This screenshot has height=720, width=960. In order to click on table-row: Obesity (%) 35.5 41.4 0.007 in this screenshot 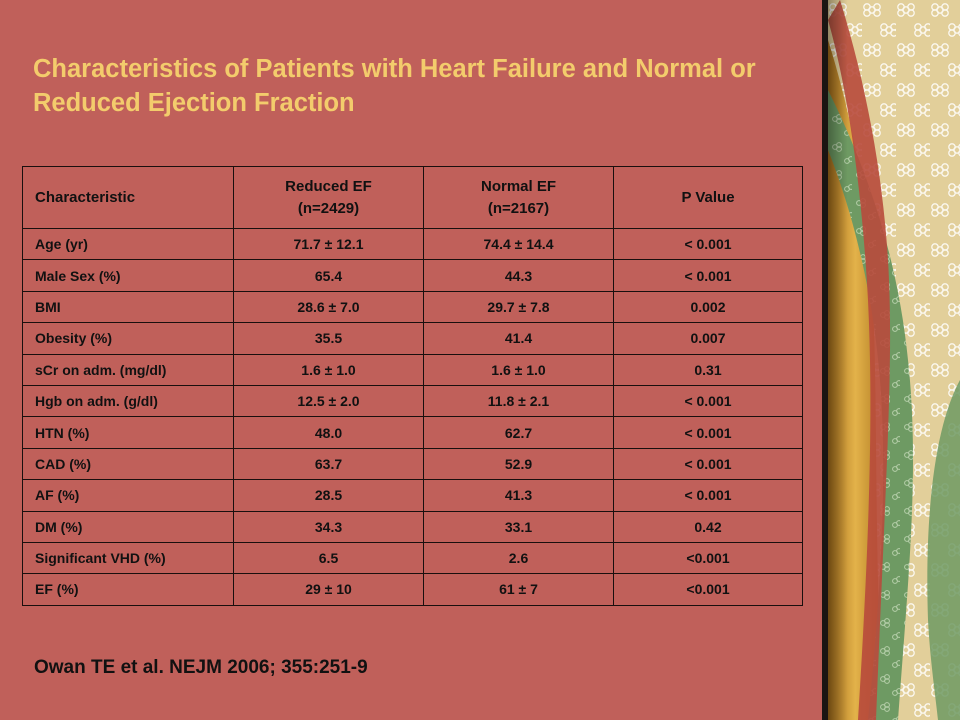, I will do `click(412, 338)`.